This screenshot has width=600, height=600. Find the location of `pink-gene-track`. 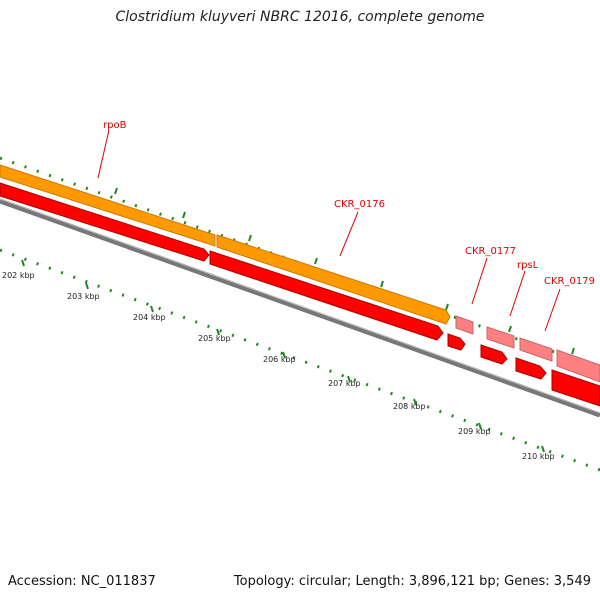

pink-gene-track is located at coordinates (527, 349).